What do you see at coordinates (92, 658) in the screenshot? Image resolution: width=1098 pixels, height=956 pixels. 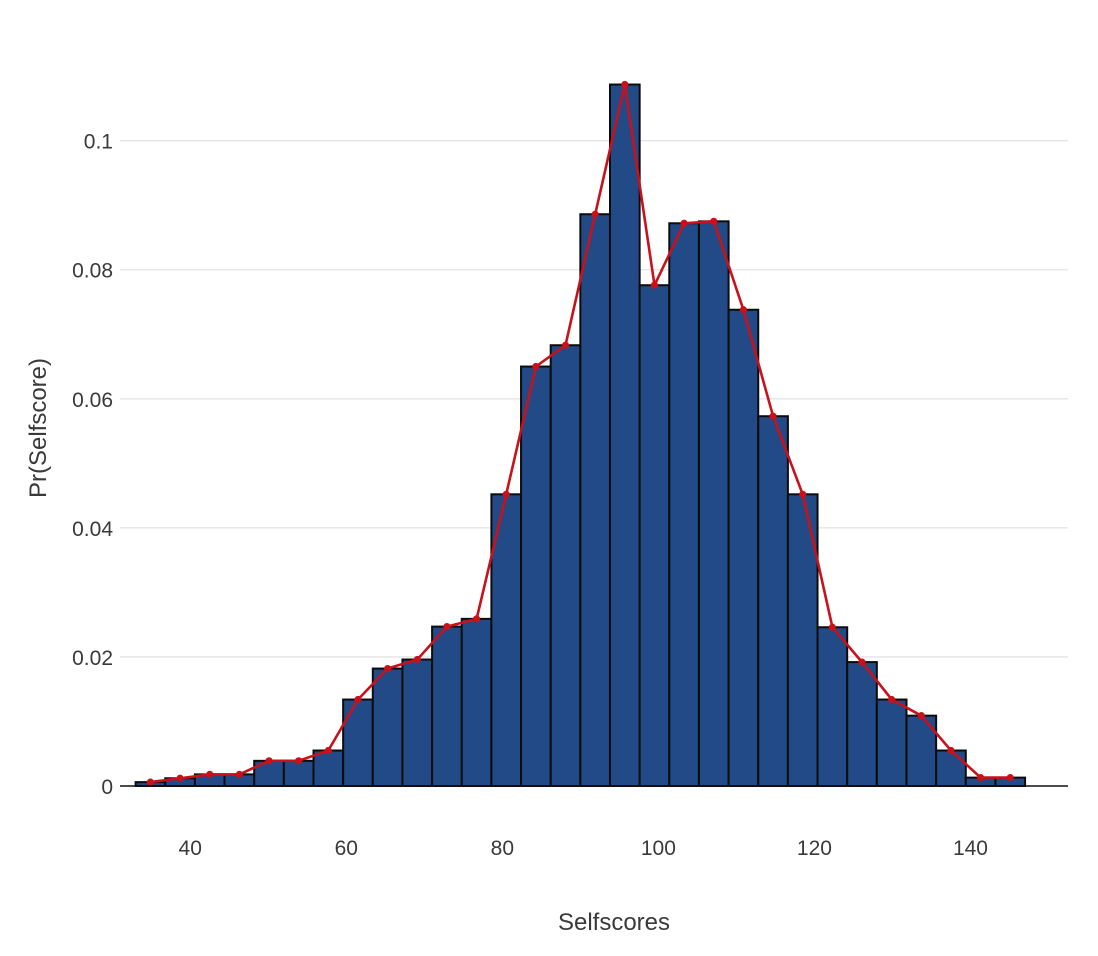 I see `y-tick-label: 0.02` at bounding box center [92, 658].